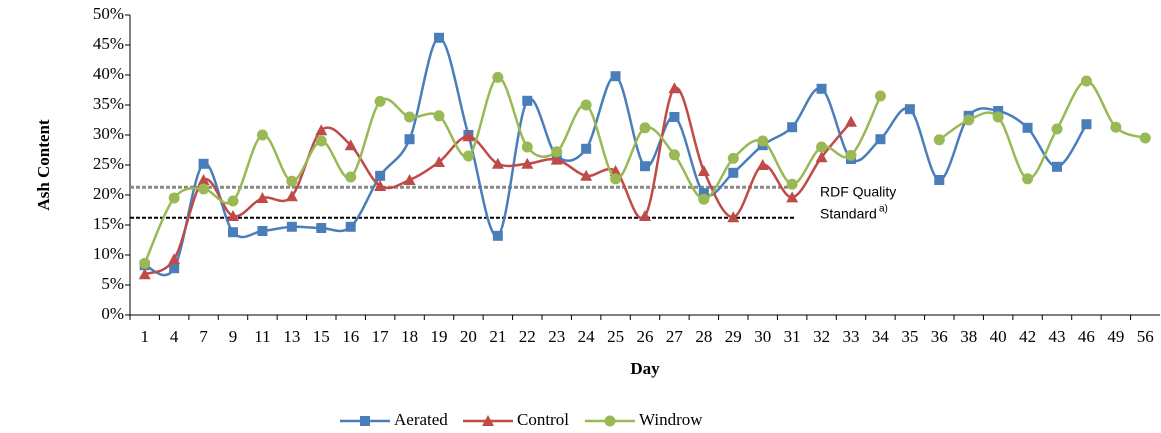 This screenshot has height=433, width=1161. I want to click on legend-label: Control, so click(543, 419).